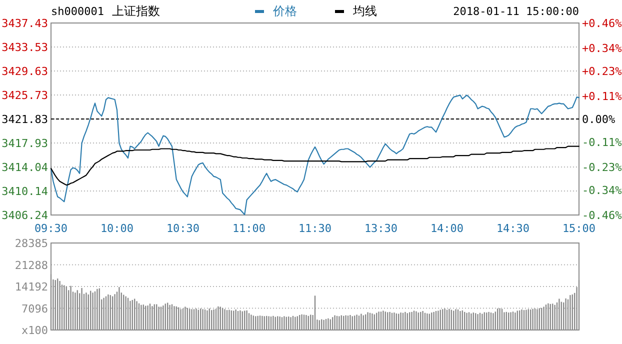 Image resolution: width=622 pixels, height=344 pixels. Describe the element at coordinates (602, 190) in the screenshot. I see `y2-tick-label: -0.34%` at that location.